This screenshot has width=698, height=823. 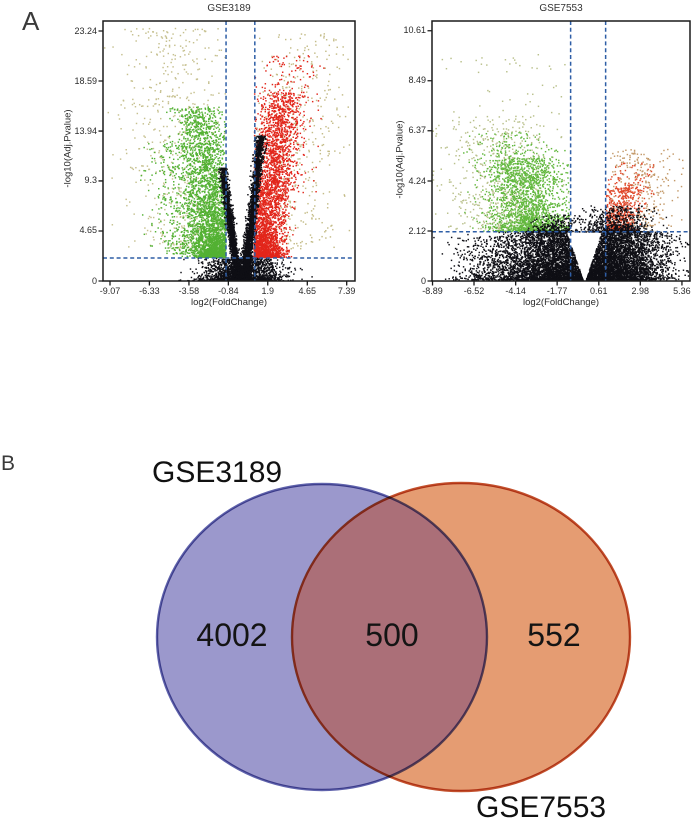 I want to click on x-tick-label: 2.98, so click(x=640, y=291).